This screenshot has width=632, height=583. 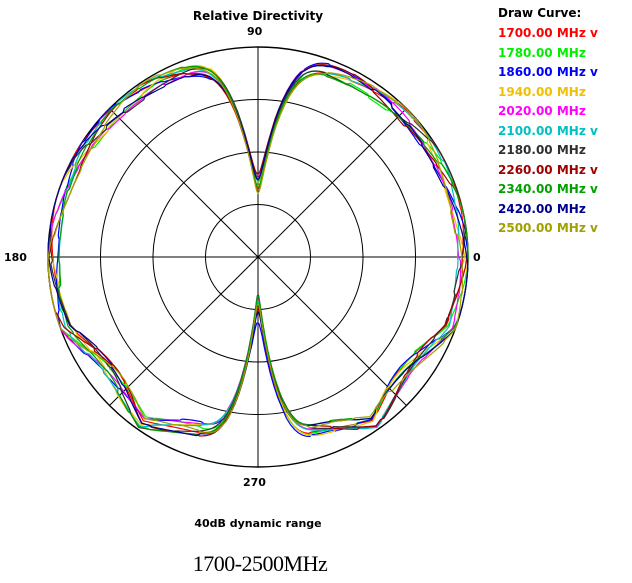 I want to click on legend-item-8: 2340.00 MHz v, so click(x=548, y=189).